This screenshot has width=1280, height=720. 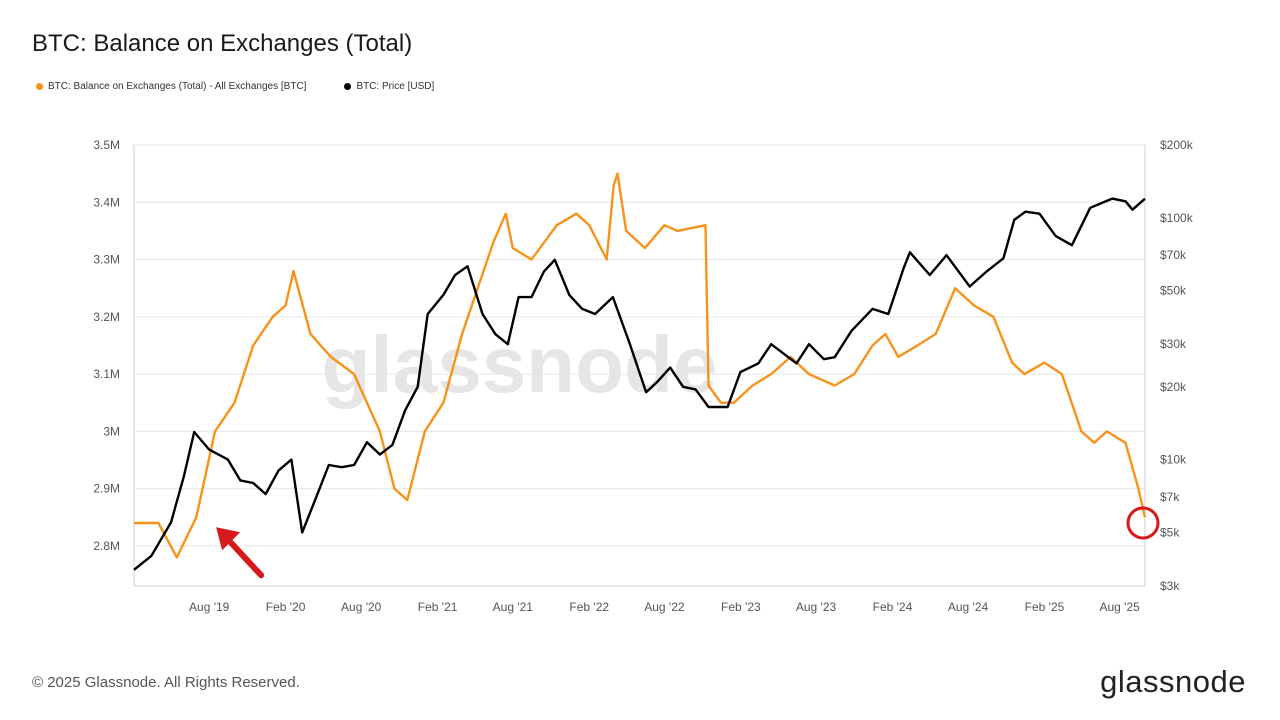 I want to click on glassnode-logo: glassnode, so click(x=1173, y=681).